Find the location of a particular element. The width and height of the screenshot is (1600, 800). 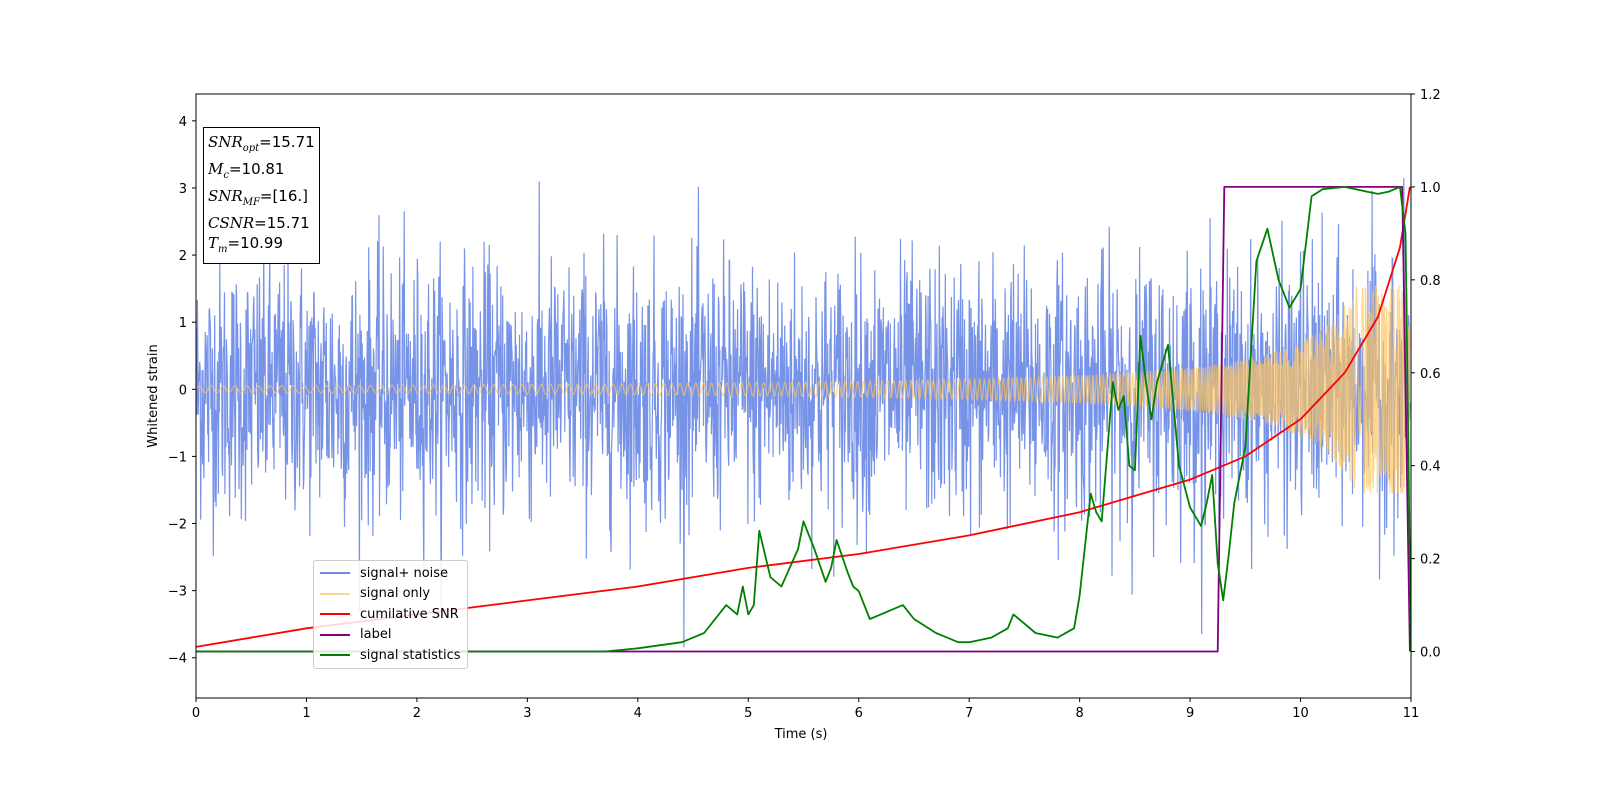

y-left-tick-label: 4 is located at coordinates (183, 122).